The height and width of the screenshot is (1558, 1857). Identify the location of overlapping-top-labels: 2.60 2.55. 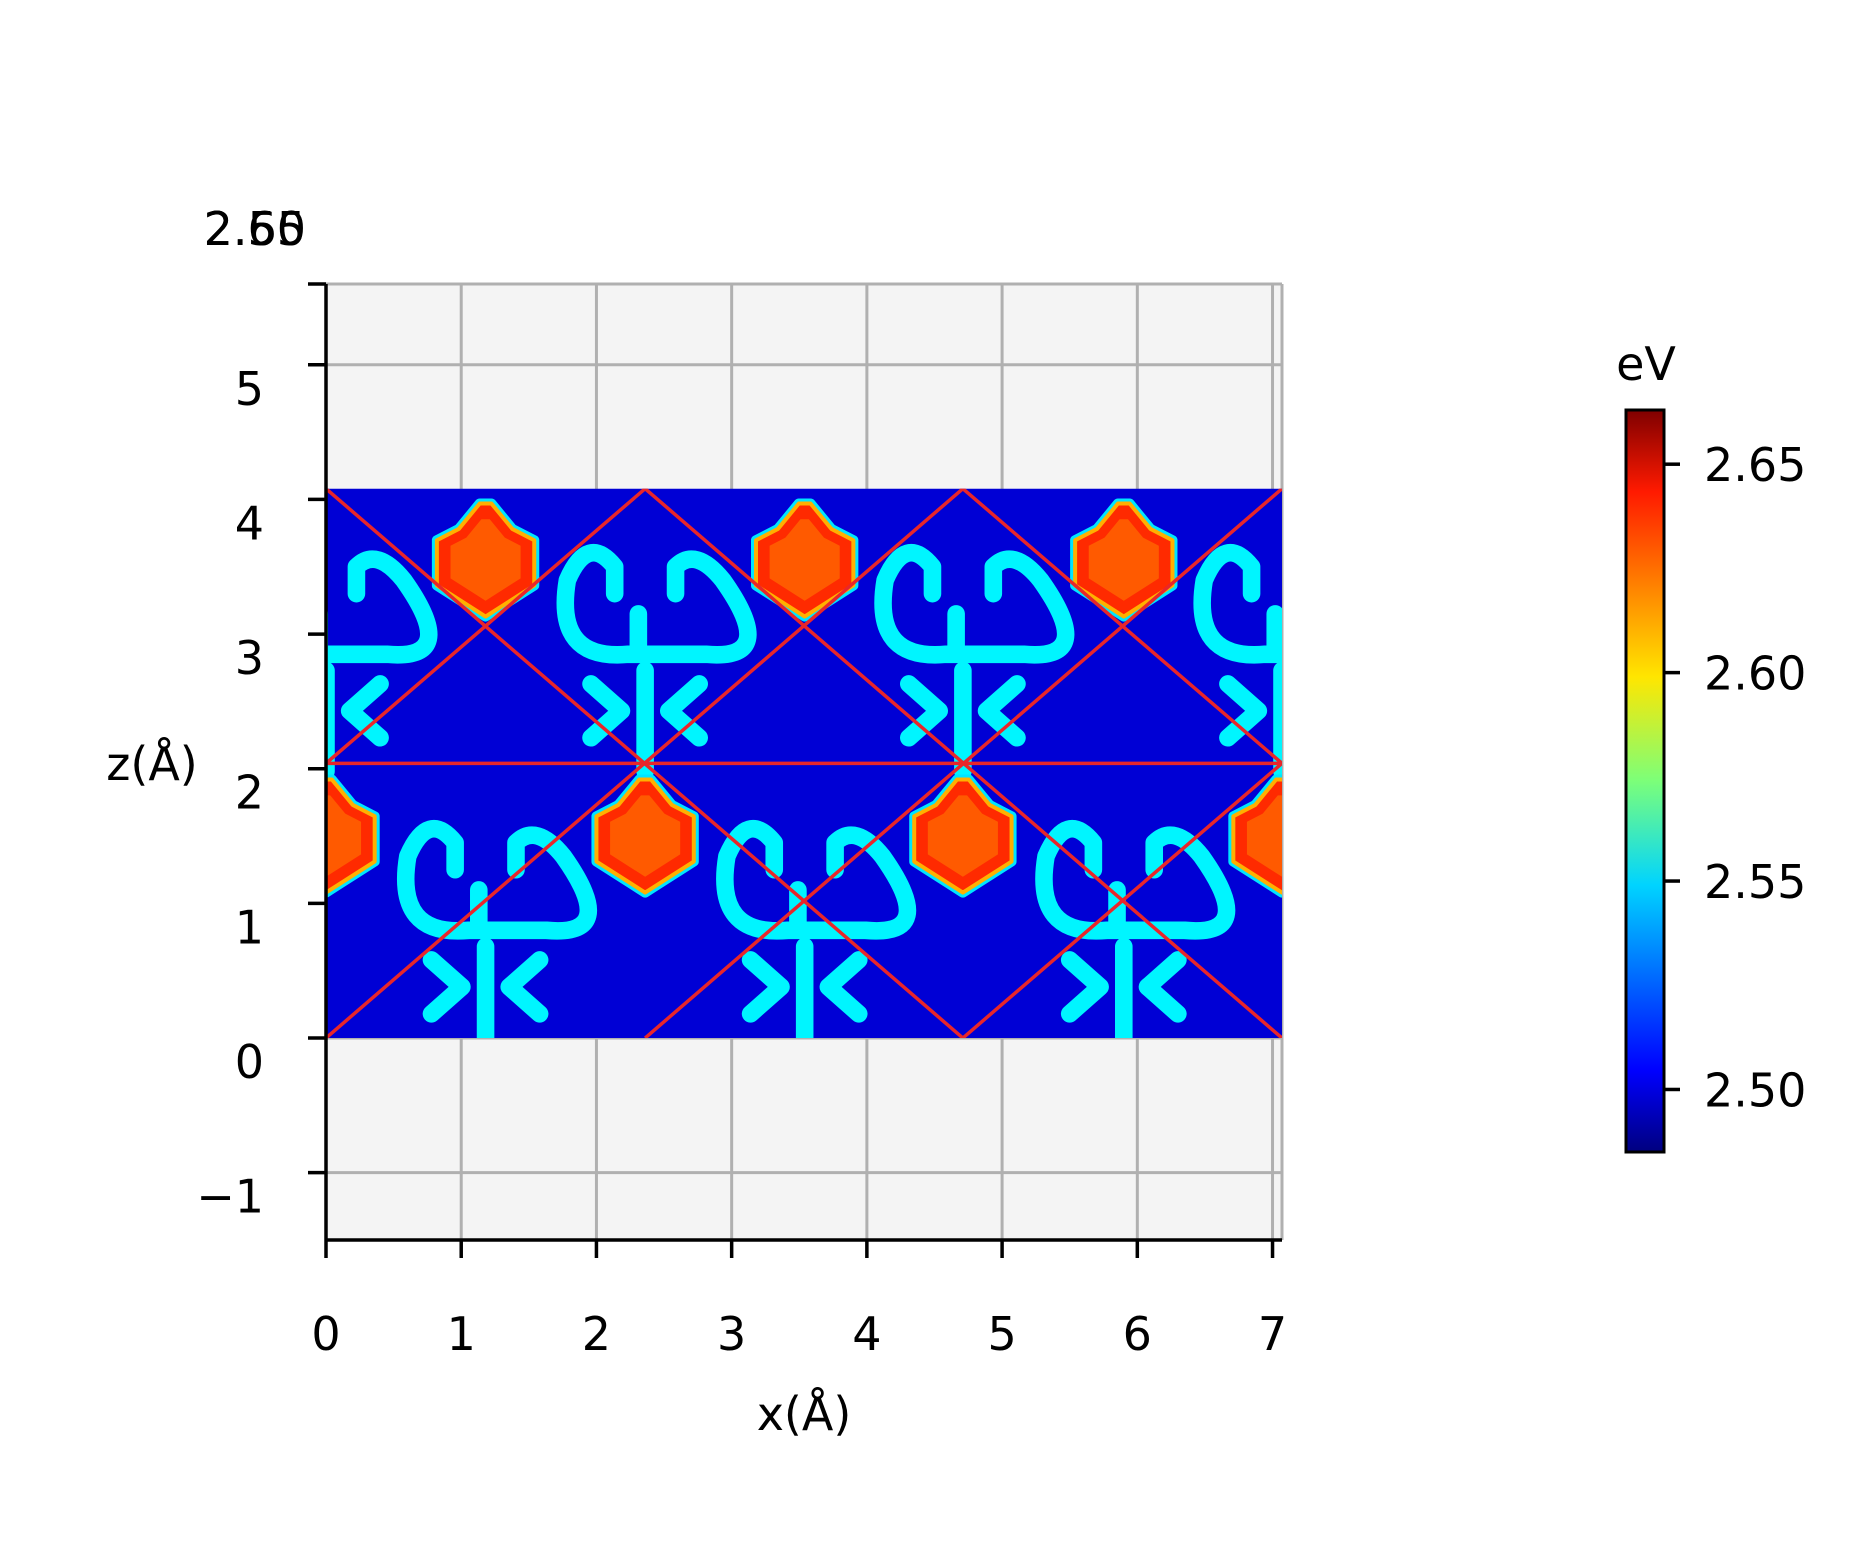
(255, 229).